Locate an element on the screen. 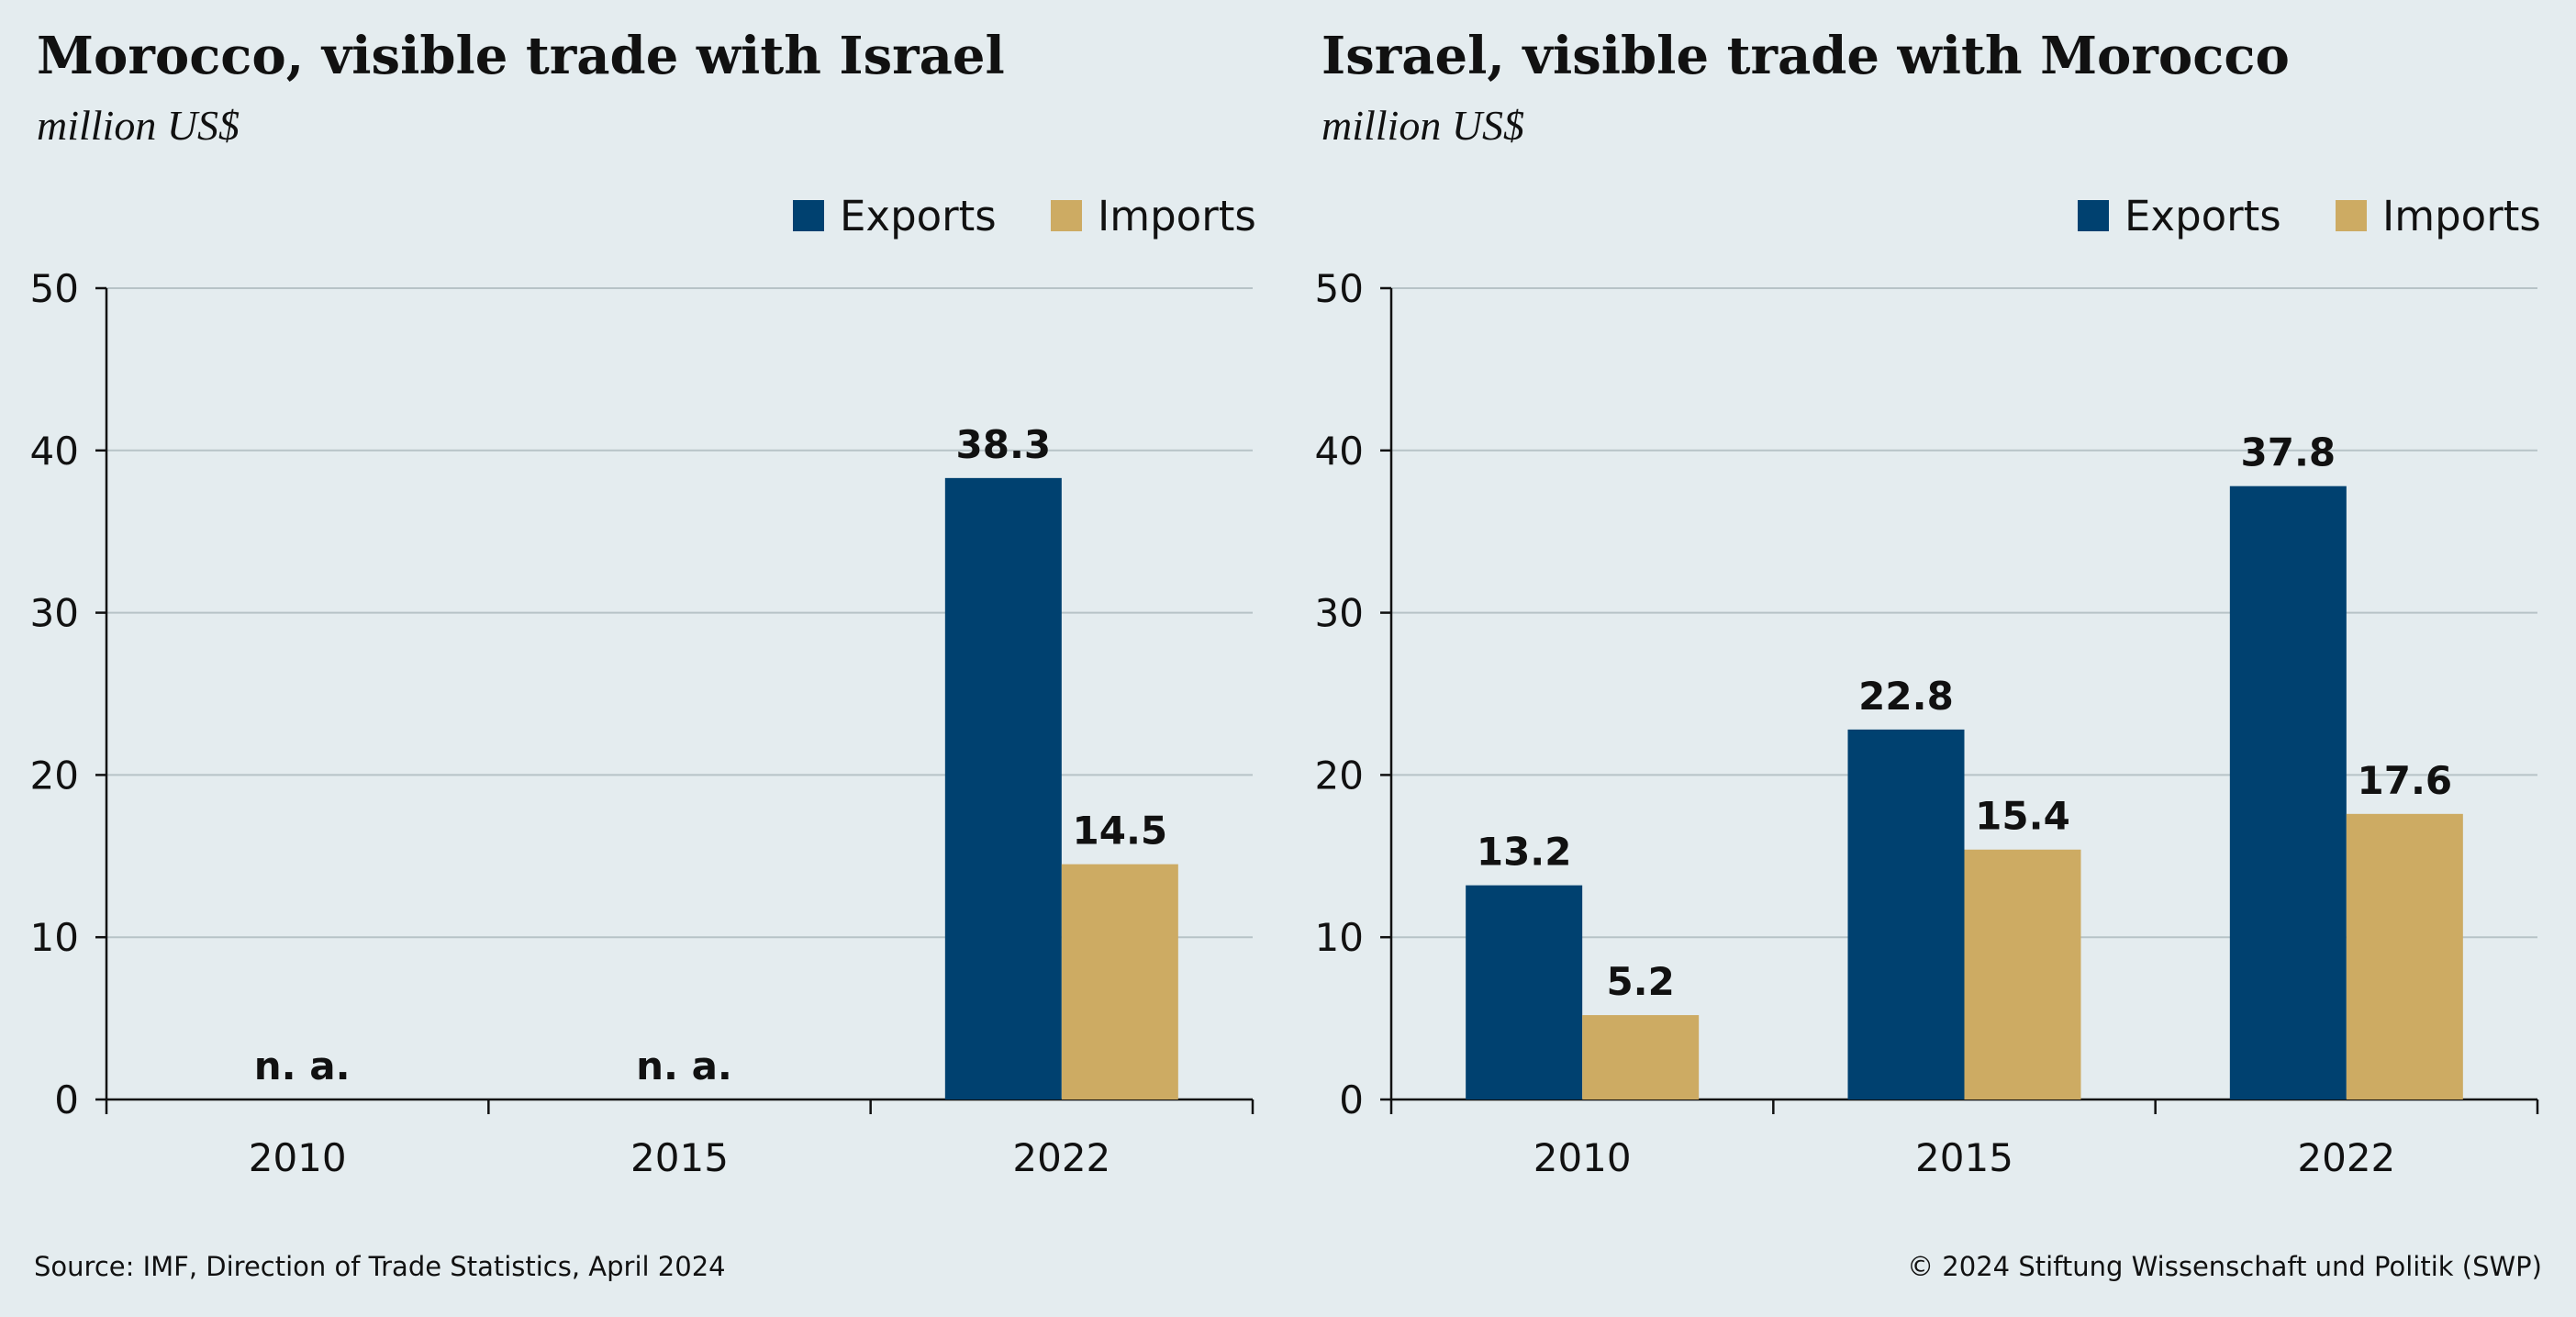 This screenshot has height=1317, width=2576. data-label: 5.2 is located at coordinates (1640, 982).